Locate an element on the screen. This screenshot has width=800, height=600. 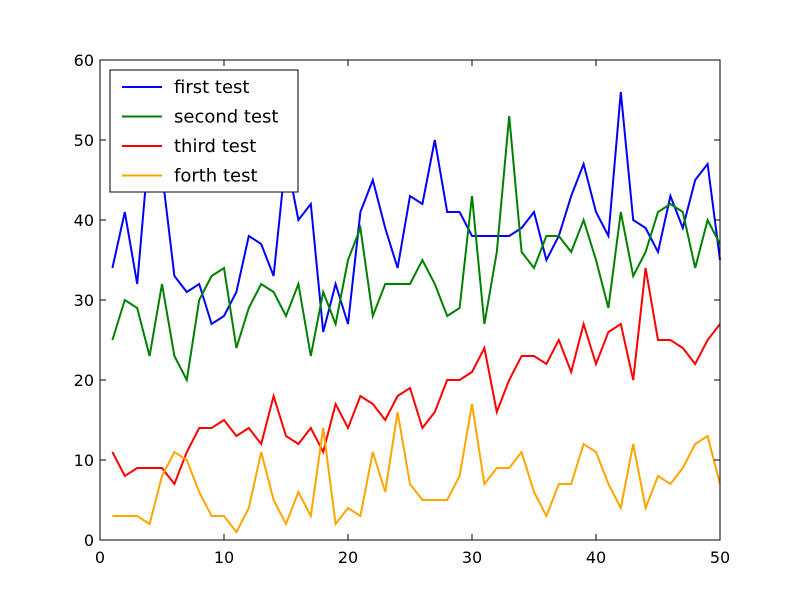
y-tick-label: 40 is located at coordinates (84, 220).